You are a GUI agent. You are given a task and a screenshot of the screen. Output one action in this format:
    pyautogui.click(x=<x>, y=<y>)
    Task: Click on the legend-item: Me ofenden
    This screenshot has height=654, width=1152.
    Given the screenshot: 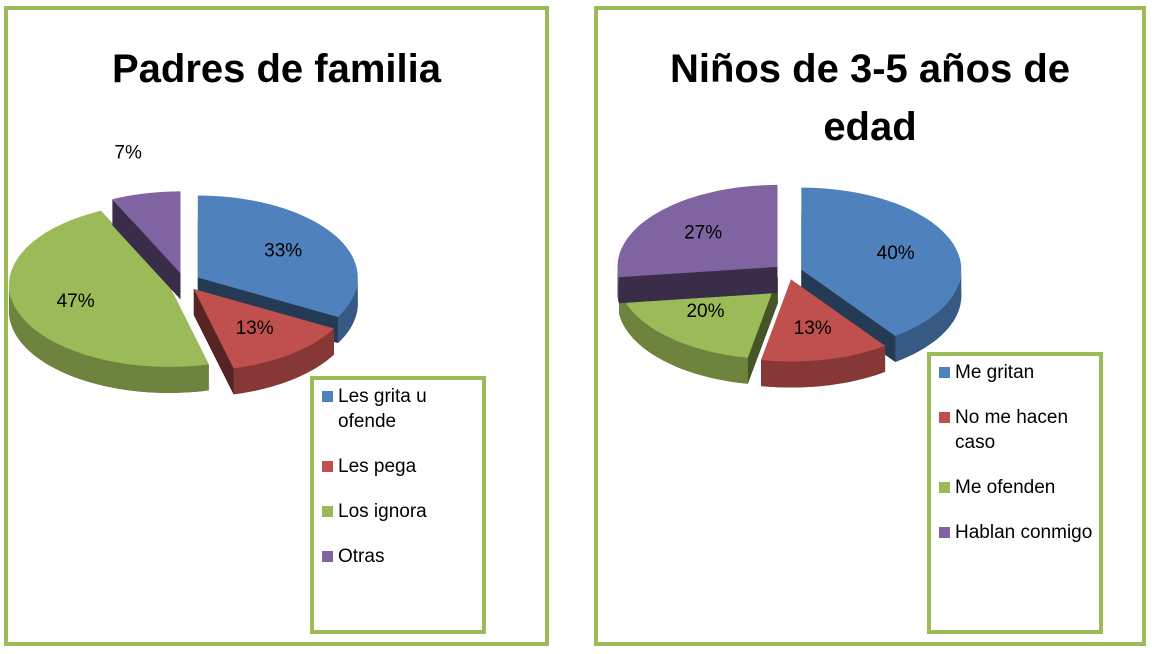 What is the action you would take?
    pyautogui.click(x=1015, y=487)
    